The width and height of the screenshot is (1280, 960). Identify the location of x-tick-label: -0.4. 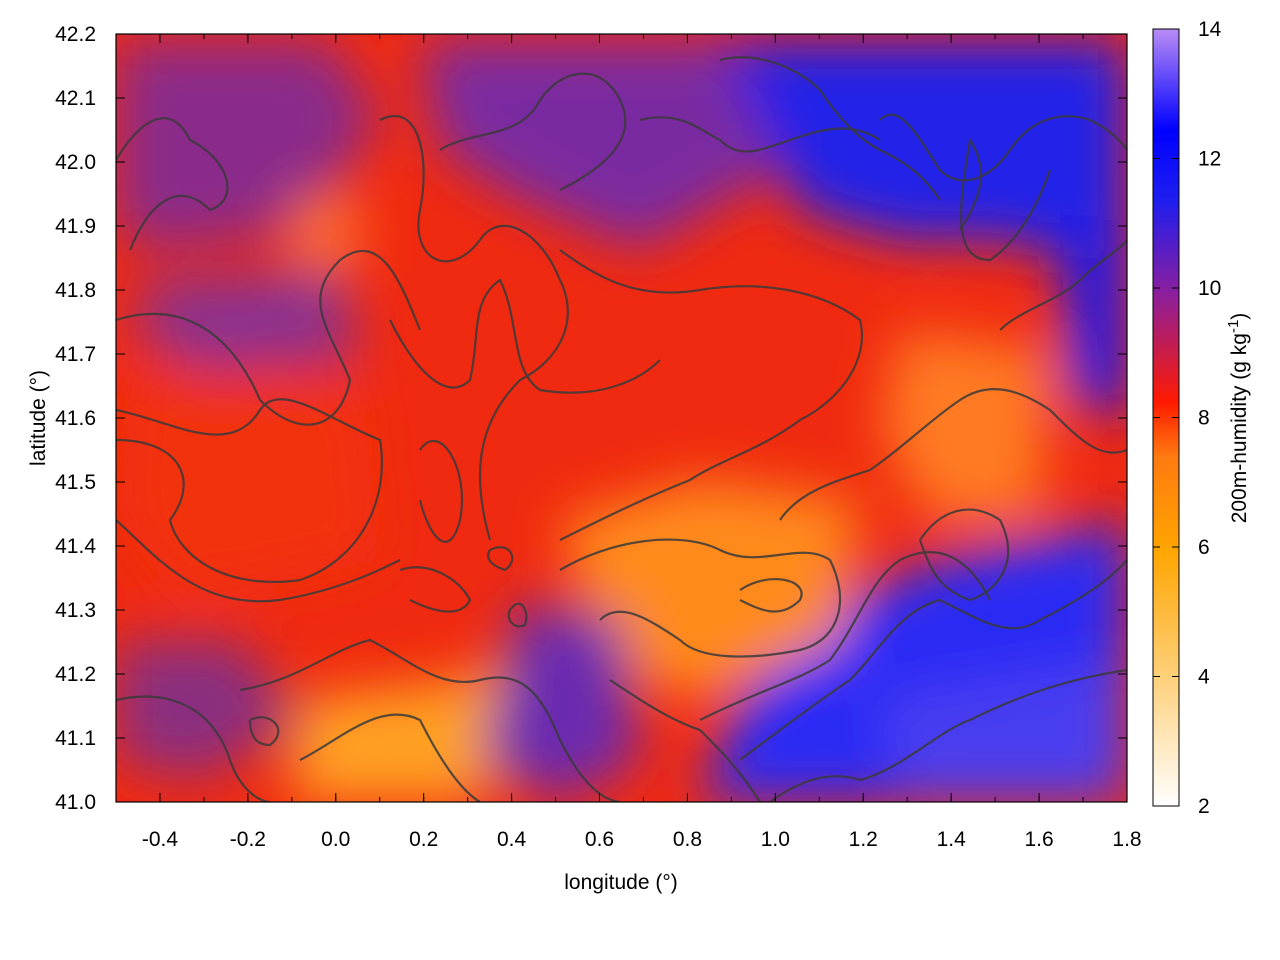
(160, 839).